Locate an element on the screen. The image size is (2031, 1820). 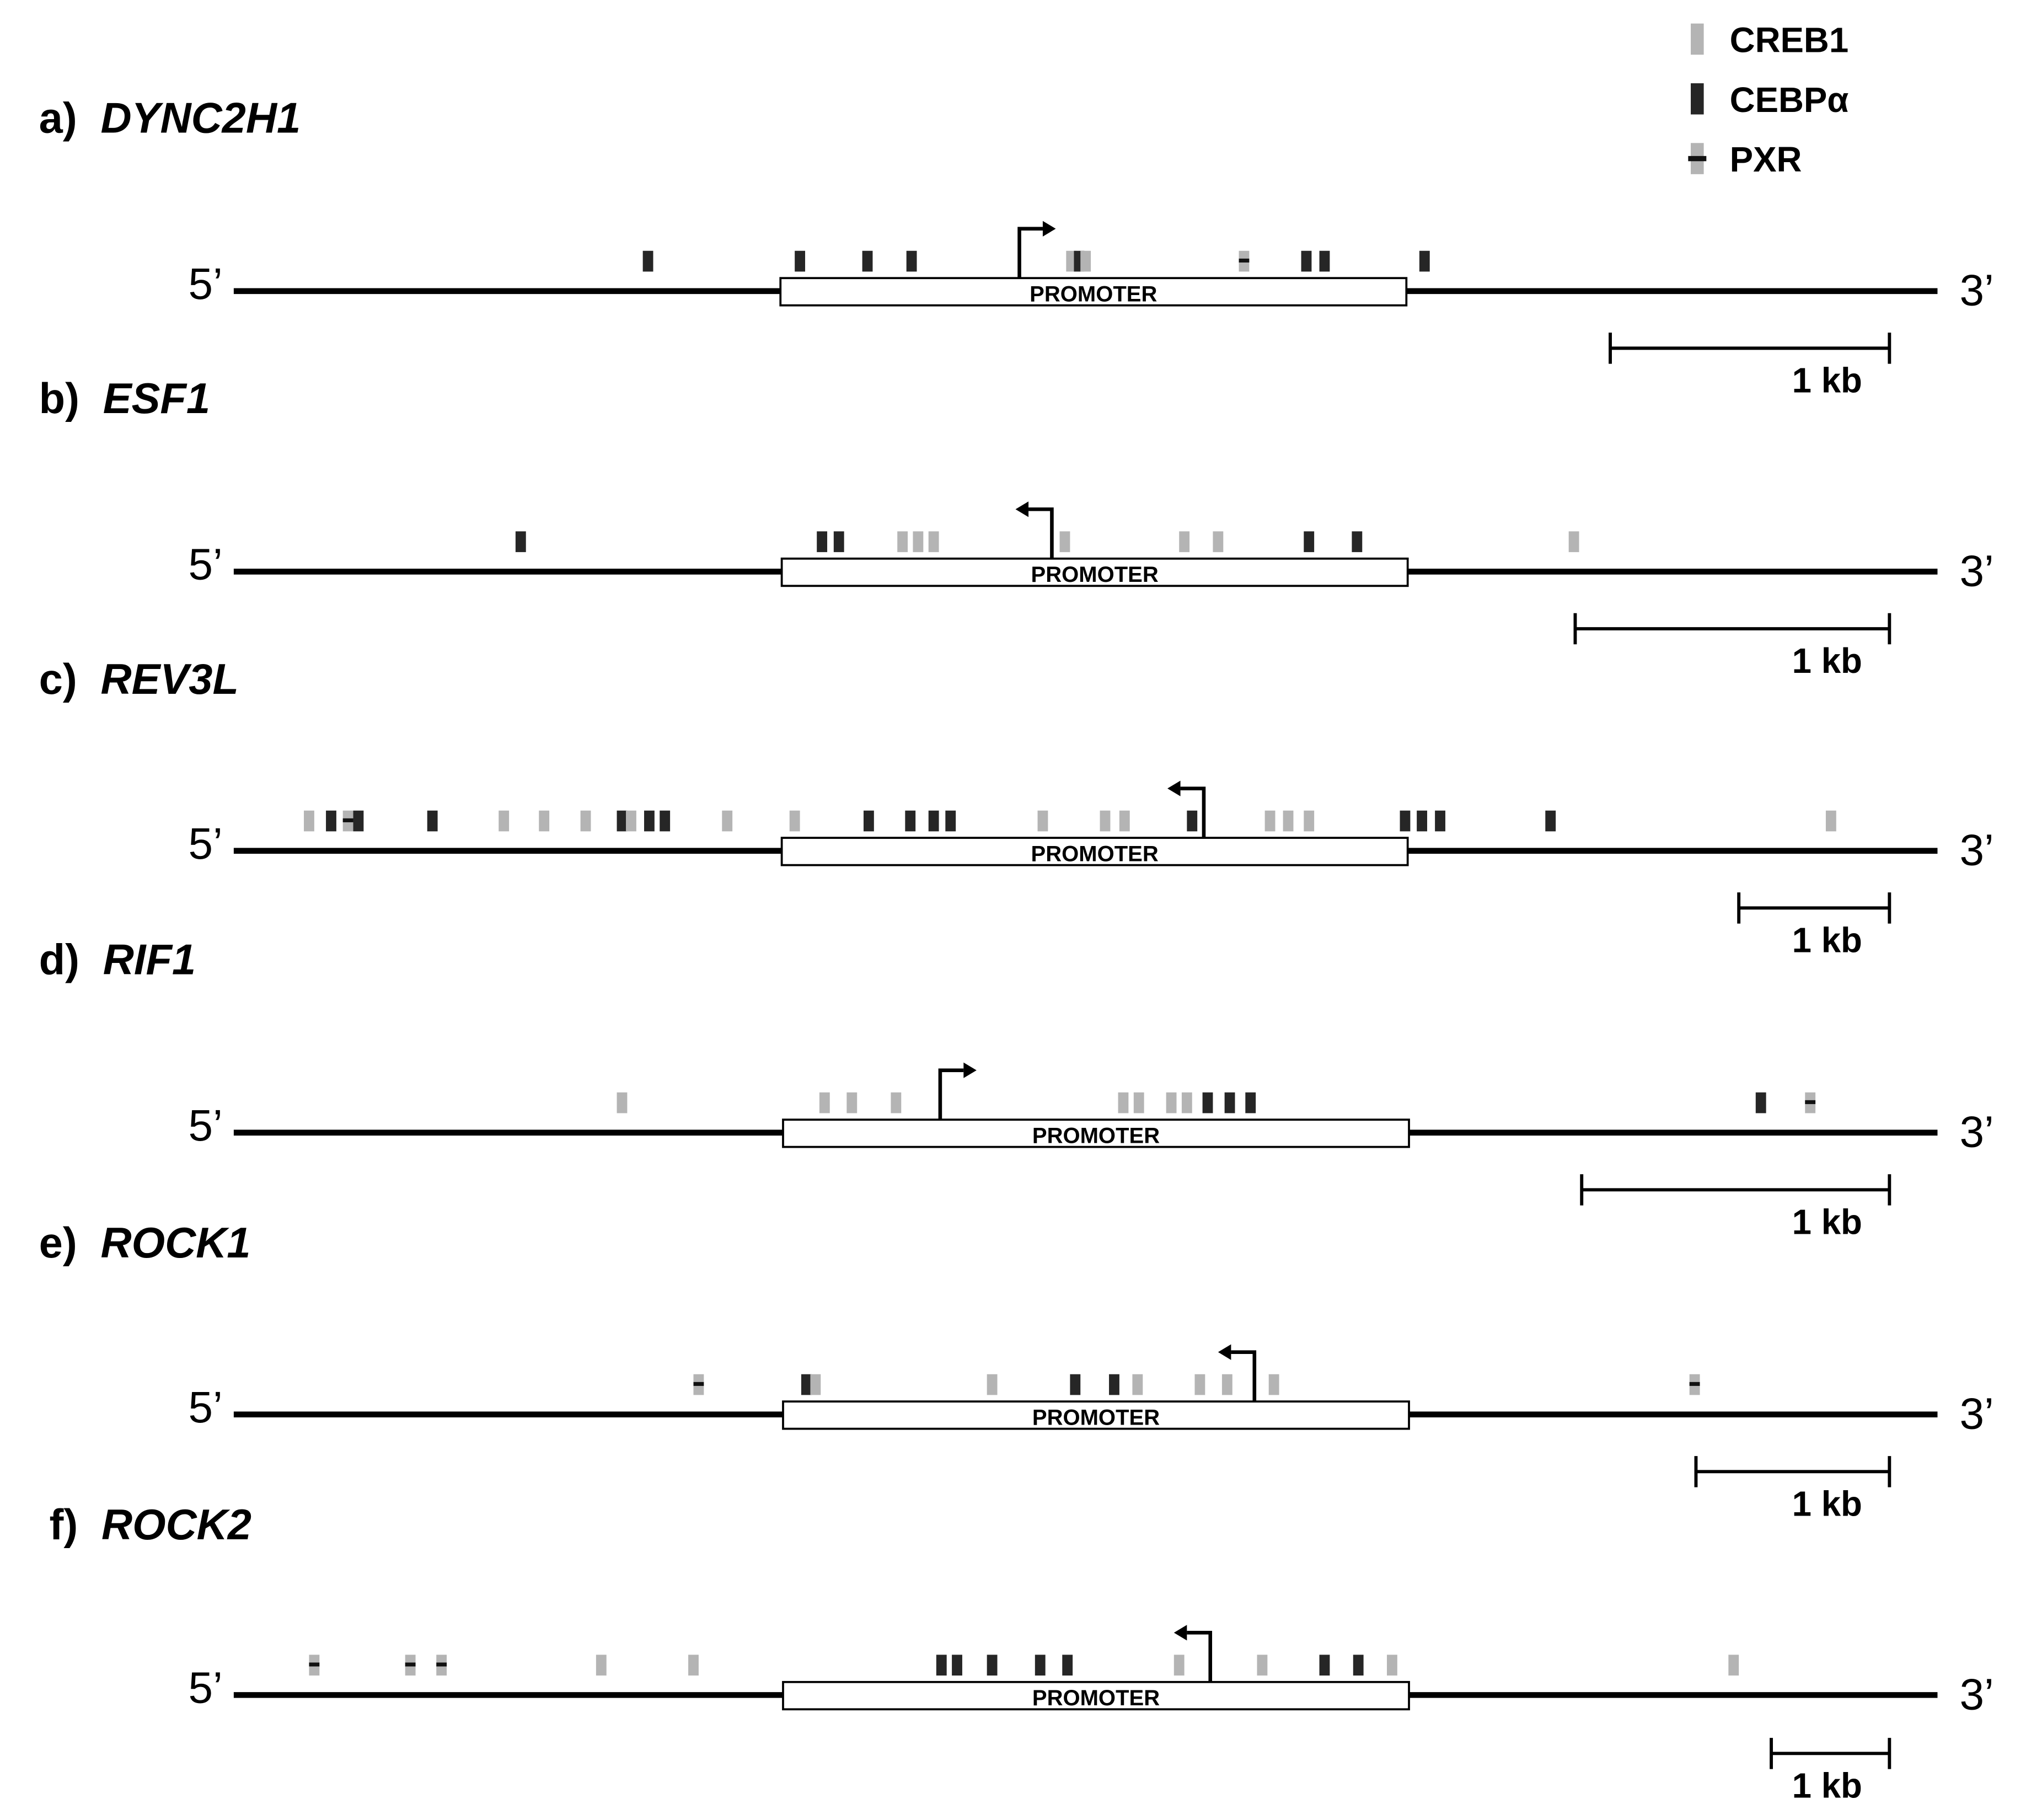
panel-letter: d) is located at coordinates (65, 959).